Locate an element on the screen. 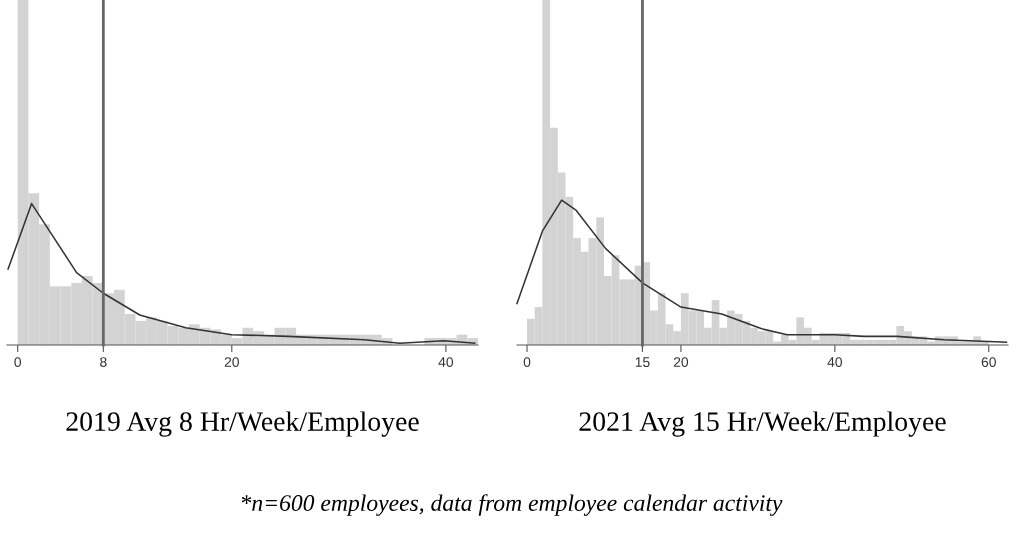 Image resolution: width=1022 pixels, height=533 pixels. x-tick-label: 60 is located at coordinates (988, 362).